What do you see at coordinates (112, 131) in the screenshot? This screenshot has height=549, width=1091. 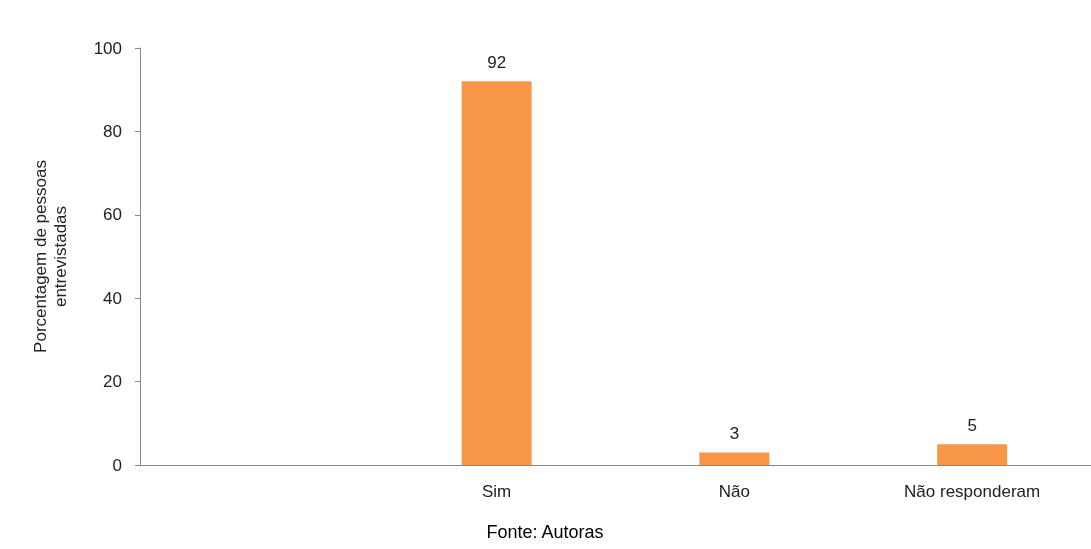 I see `y-tick-label: 80` at bounding box center [112, 131].